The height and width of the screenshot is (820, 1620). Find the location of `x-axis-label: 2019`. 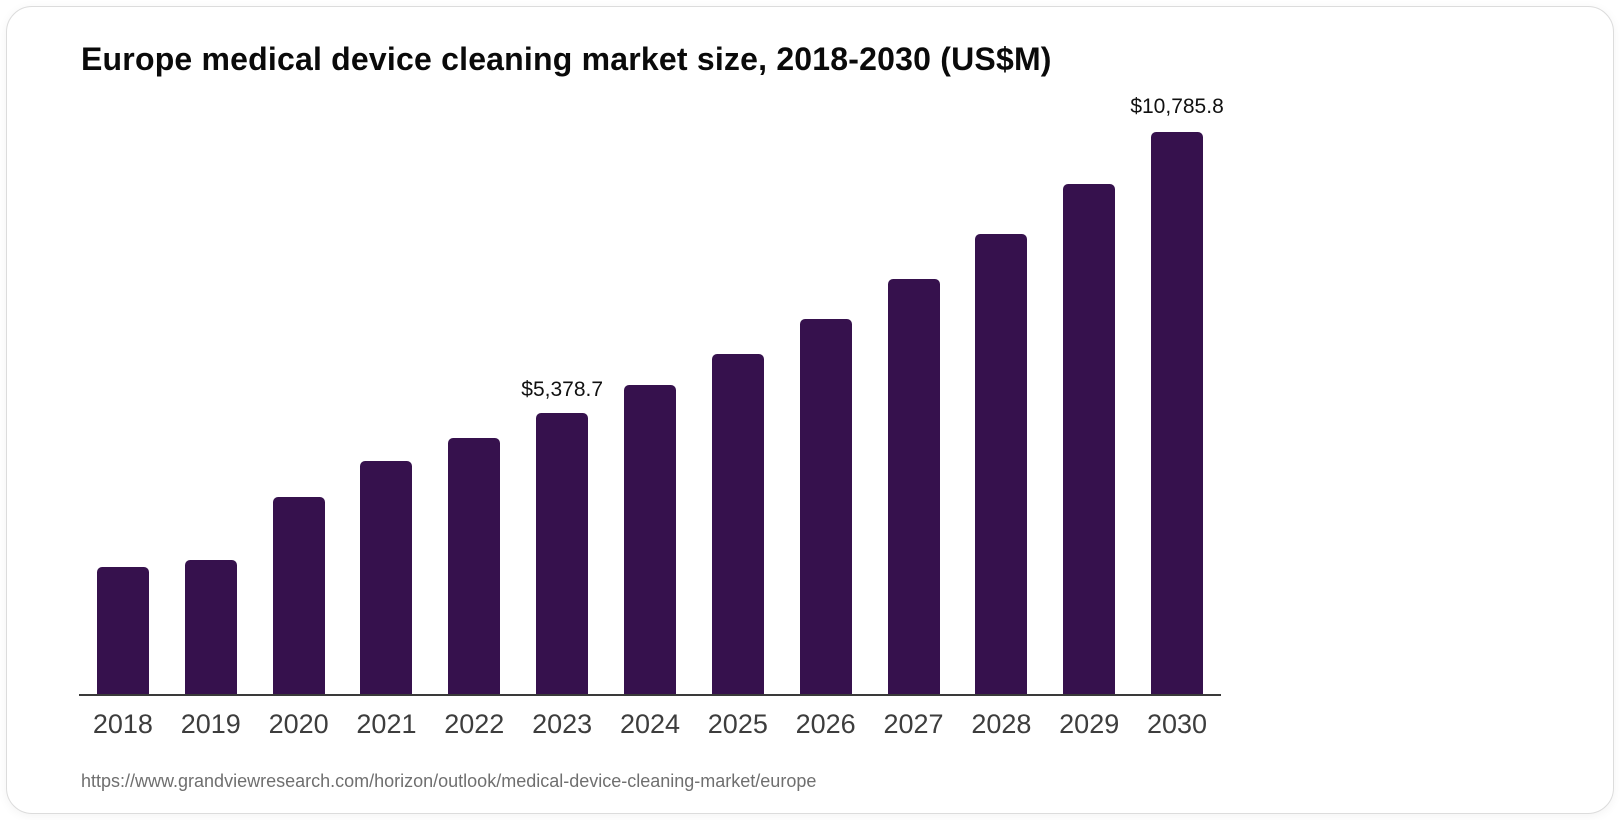

x-axis-label: 2019 is located at coordinates (210, 724).